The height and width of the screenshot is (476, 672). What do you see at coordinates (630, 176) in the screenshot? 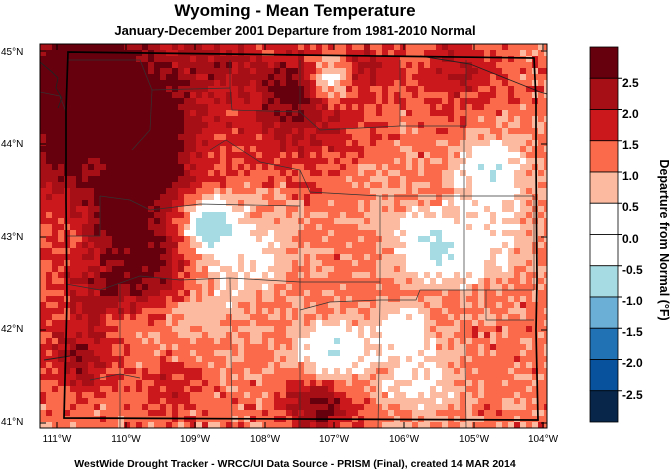
I see `colorbar-label: 1.0` at bounding box center [630, 176].